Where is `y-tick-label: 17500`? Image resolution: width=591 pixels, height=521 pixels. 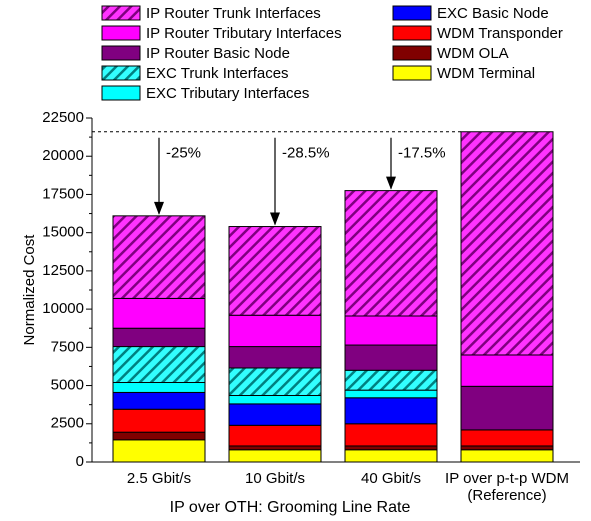 y-tick-label: 17500 is located at coordinates (63, 193).